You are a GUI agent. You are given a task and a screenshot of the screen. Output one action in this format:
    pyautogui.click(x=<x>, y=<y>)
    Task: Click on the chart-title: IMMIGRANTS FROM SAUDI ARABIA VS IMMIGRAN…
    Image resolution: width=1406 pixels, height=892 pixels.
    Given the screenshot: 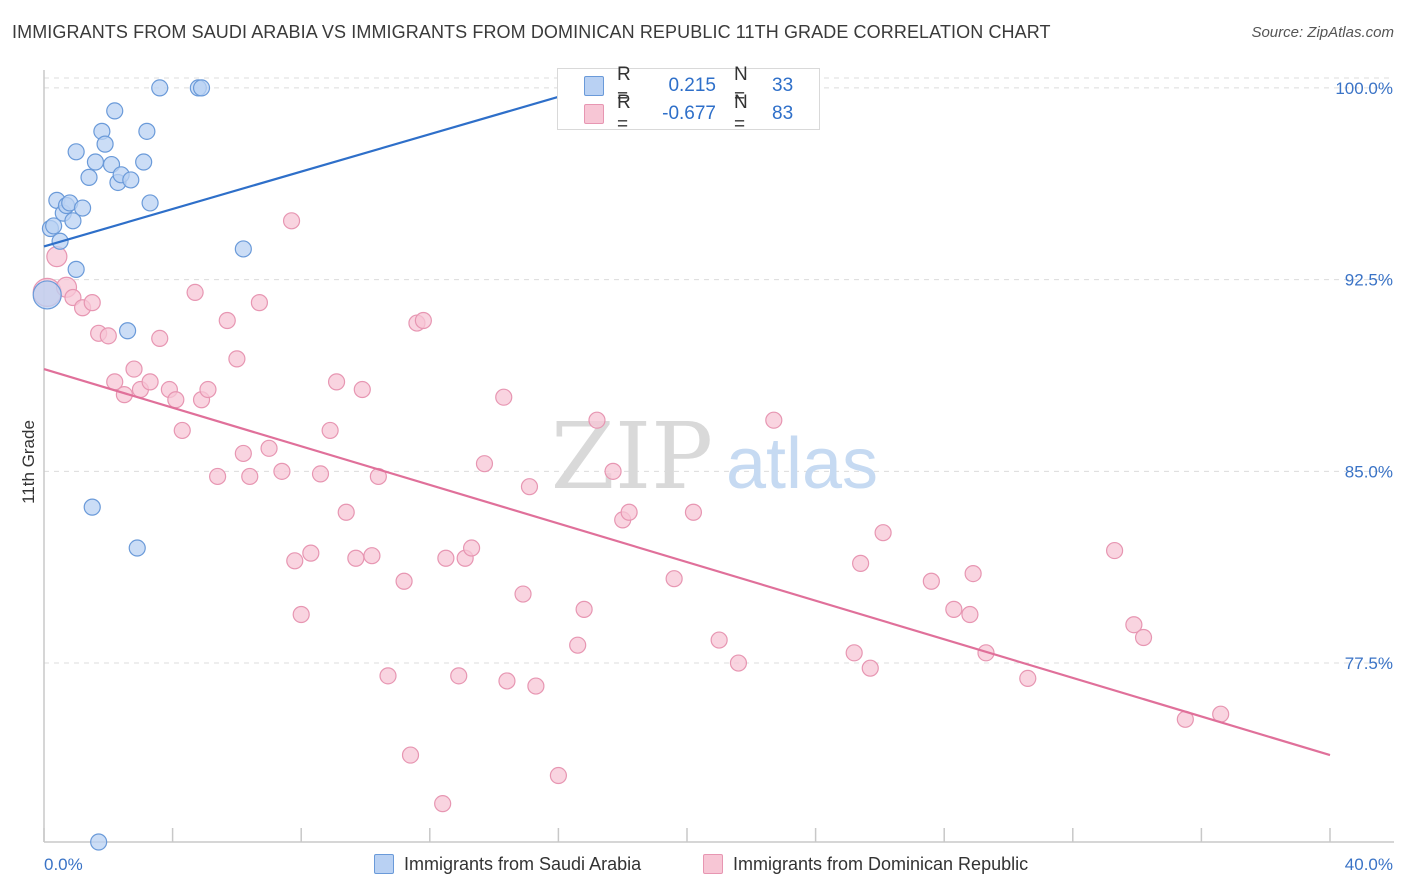 What is the action you would take?
    pyautogui.click(x=531, y=32)
    